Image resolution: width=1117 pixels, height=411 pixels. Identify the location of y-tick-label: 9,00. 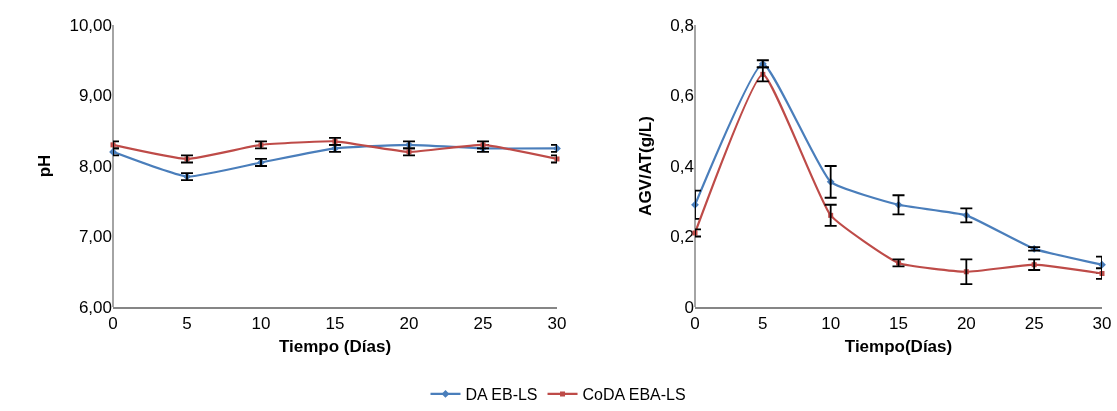
(95, 96).